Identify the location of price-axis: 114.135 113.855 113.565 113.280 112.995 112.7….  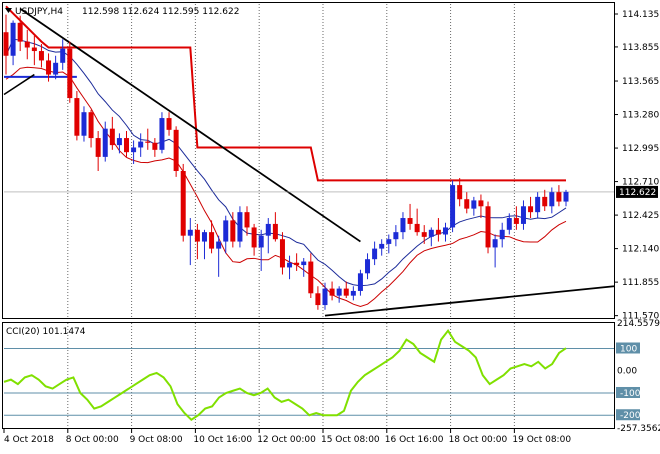
(636, 166).